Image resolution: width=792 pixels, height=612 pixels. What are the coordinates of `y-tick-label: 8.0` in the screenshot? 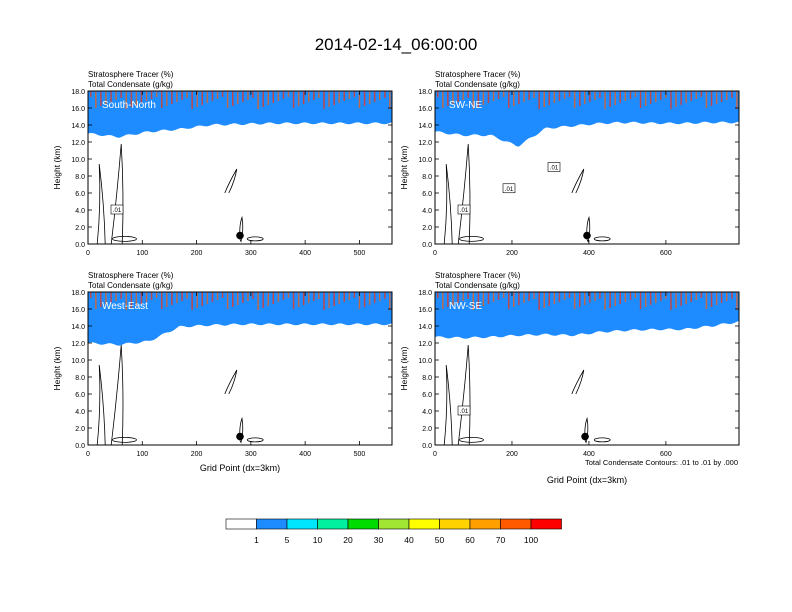 It's located at (427, 378).